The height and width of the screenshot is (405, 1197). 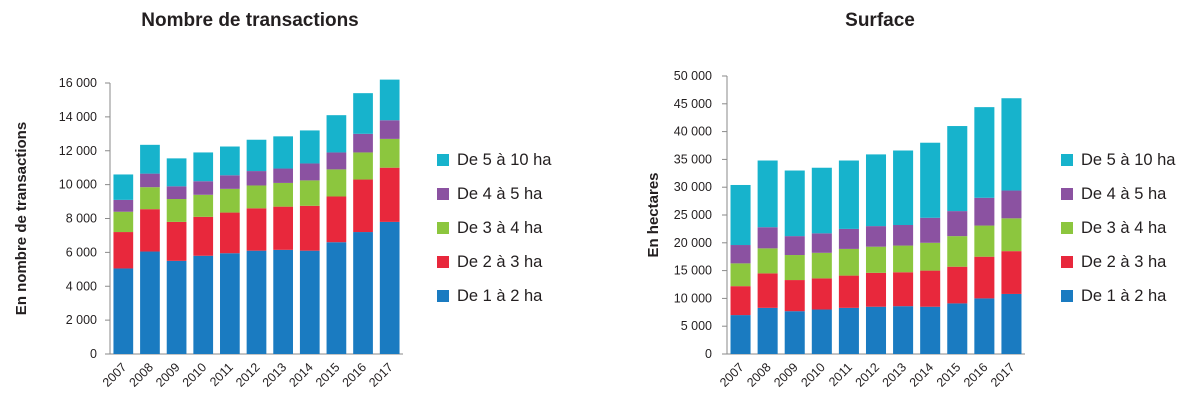 I want to click on y-tick-label: 5 000, so click(x=696, y=326).